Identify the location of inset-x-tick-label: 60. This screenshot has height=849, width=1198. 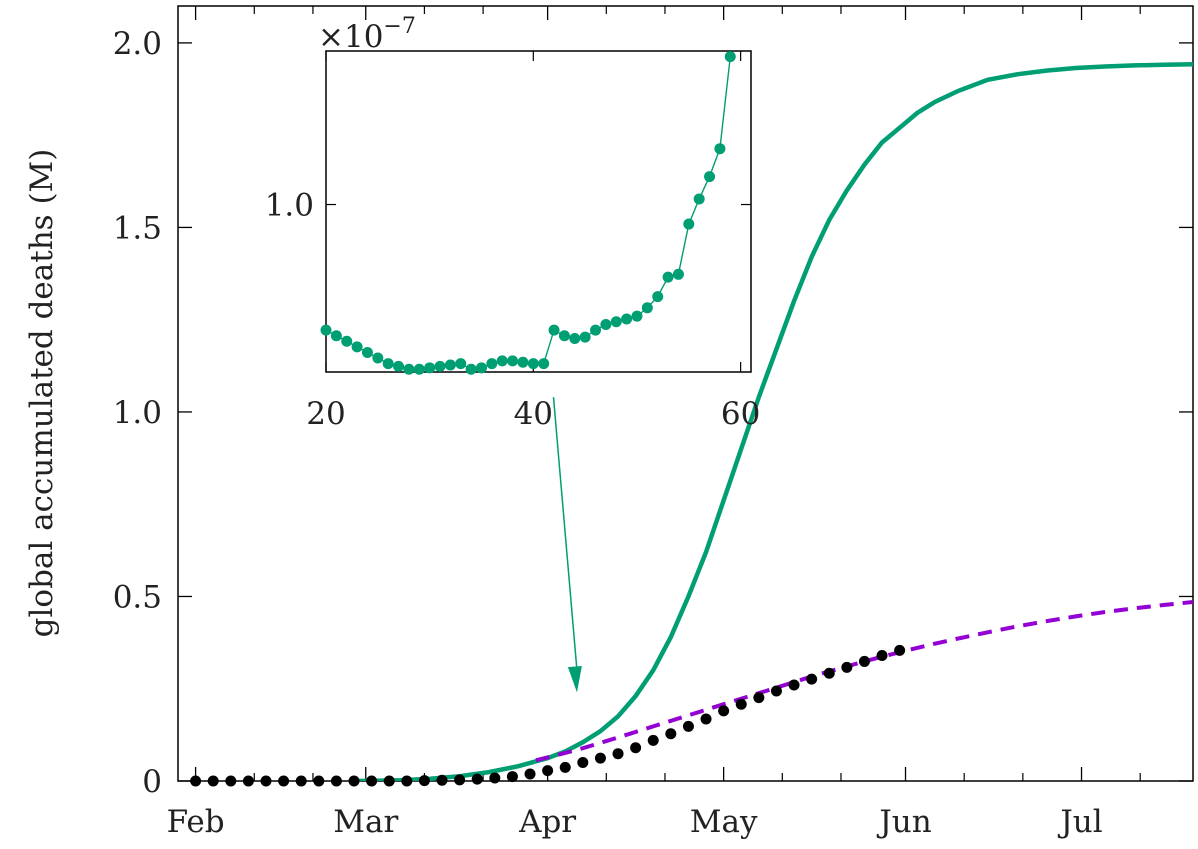
(740, 414).